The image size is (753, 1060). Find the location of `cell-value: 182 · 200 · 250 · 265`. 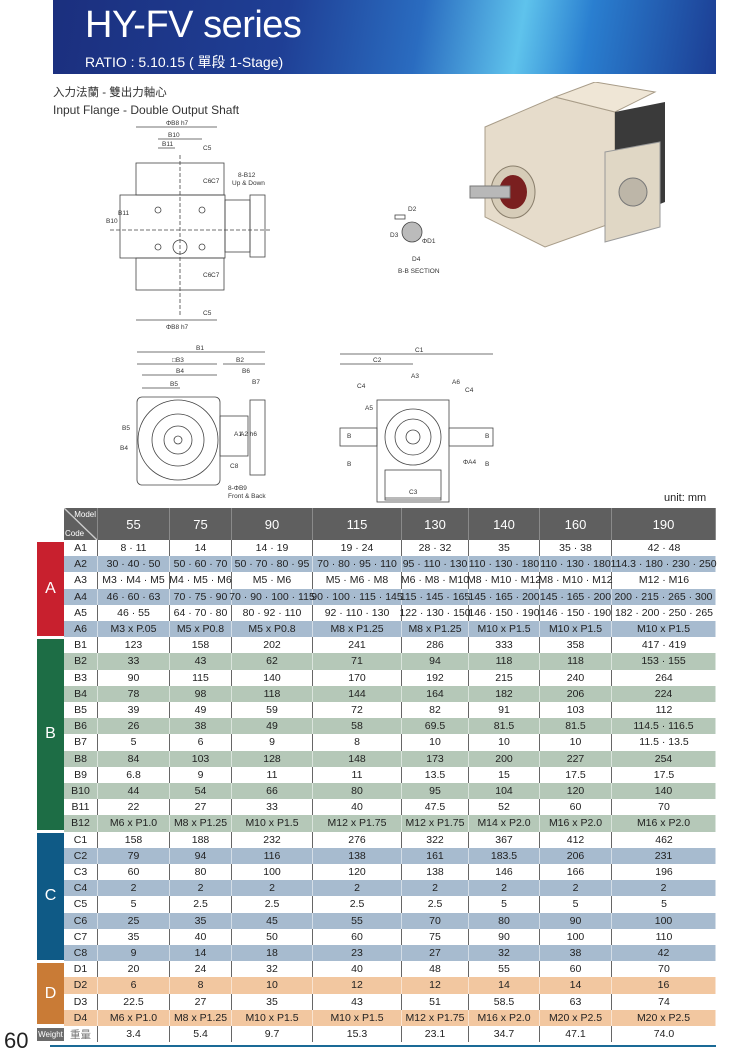

cell-value: 182 · 200 · 250 · 265 is located at coordinates (664, 612).